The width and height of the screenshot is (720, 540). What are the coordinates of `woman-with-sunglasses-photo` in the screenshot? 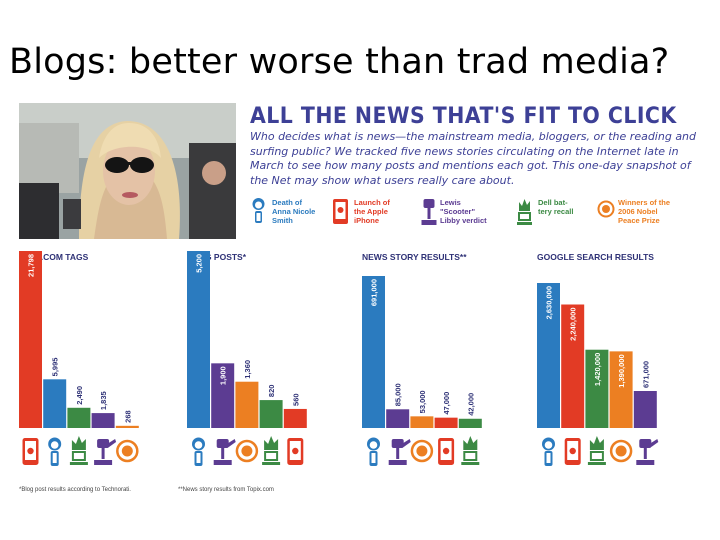 It's located at (127, 171).